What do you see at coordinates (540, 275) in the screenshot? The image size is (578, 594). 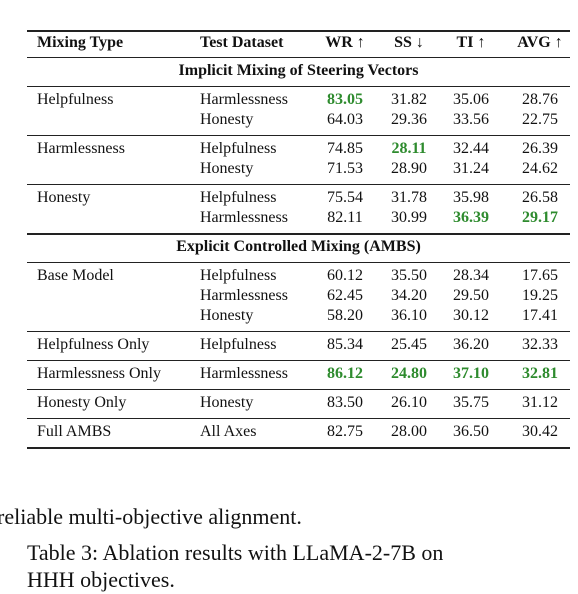 I see `cell-value: 17.65` at bounding box center [540, 275].